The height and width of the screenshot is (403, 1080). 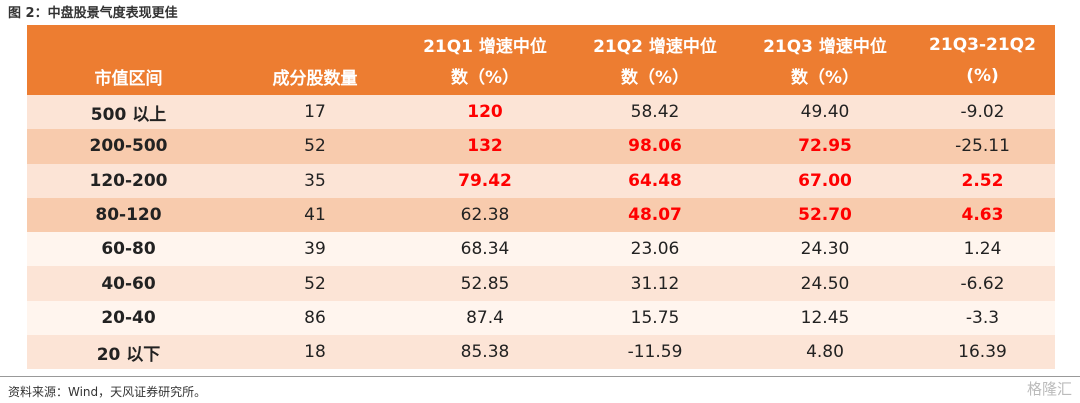 I want to click on table-cell: -11.59, so click(x=655, y=352).